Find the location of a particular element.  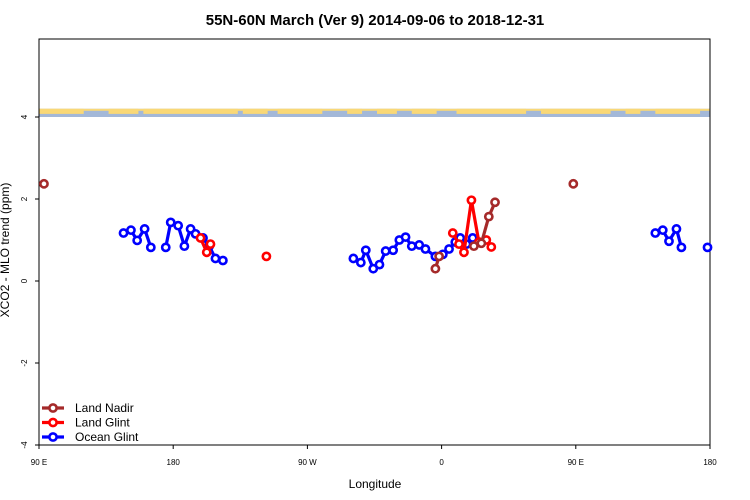

legend-marker-land-nadir is located at coordinates (53, 408).